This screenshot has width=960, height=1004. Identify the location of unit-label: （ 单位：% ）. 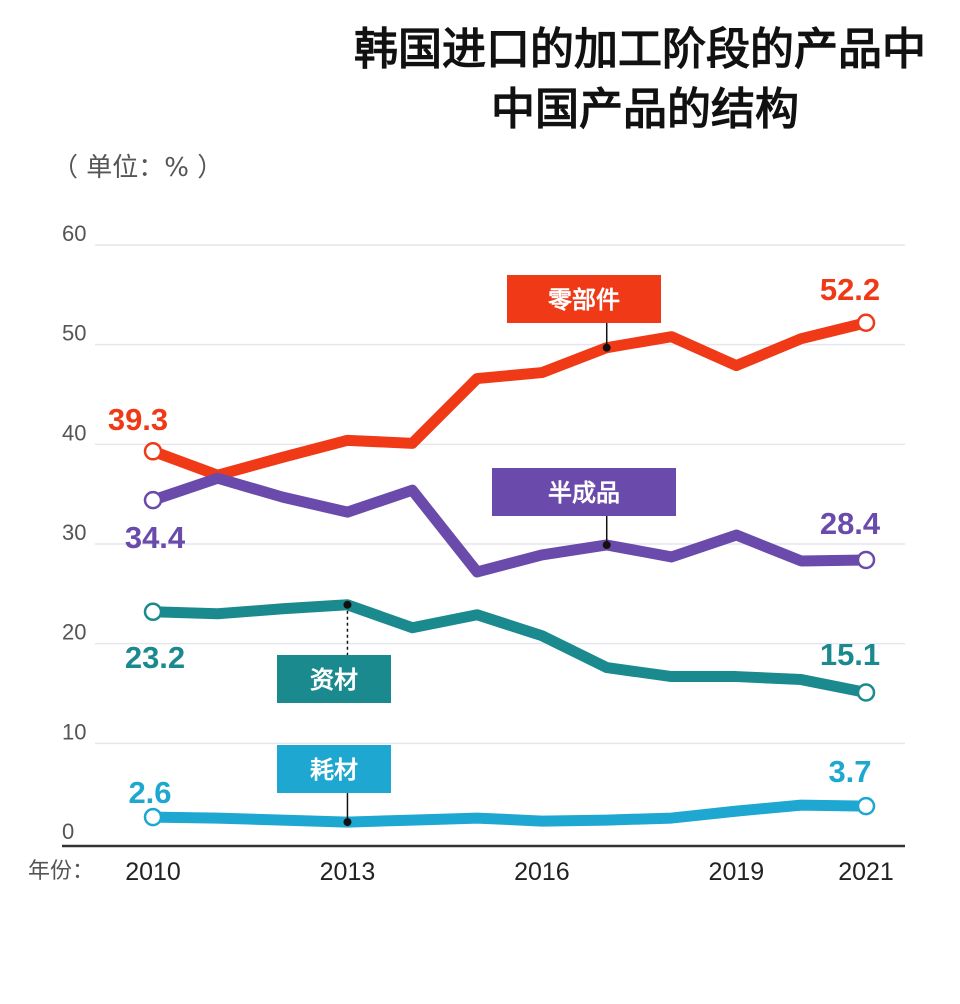
(137, 168).